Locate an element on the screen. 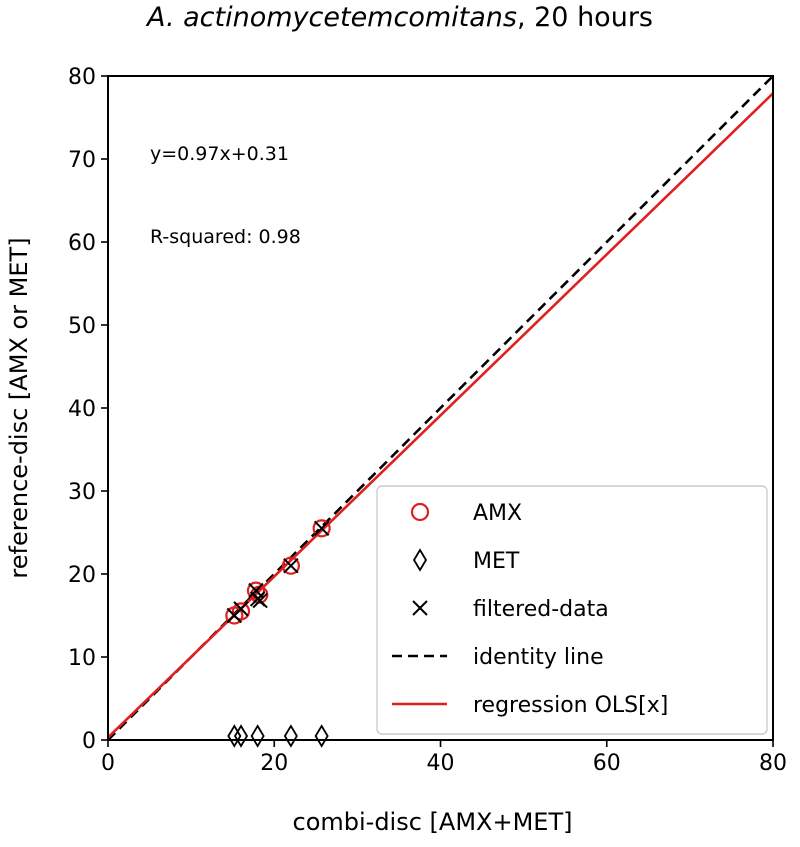 This screenshot has height=847, width=800. title-duration: , 20 hours is located at coordinates (585, 17).